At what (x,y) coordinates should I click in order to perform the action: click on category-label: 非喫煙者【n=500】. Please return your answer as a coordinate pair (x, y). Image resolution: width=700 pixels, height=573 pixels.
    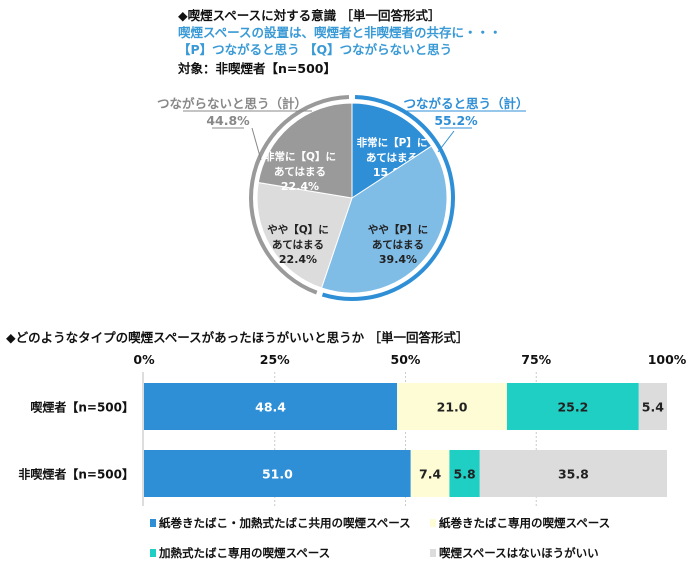
    Looking at the image, I should click on (76, 474).